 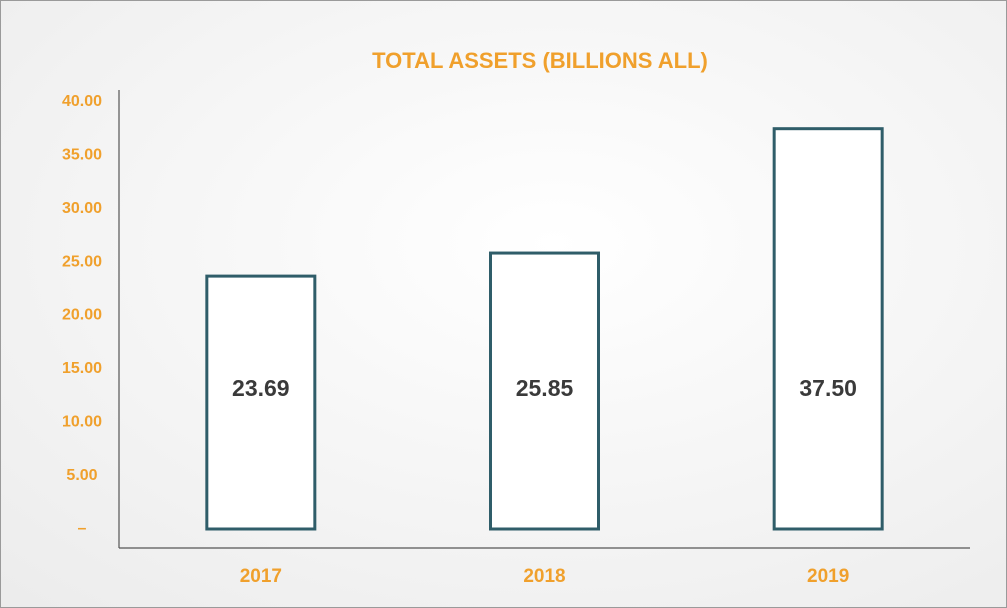 What do you see at coordinates (828, 388) in the screenshot?
I see `value-label: 37.50` at bounding box center [828, 388].